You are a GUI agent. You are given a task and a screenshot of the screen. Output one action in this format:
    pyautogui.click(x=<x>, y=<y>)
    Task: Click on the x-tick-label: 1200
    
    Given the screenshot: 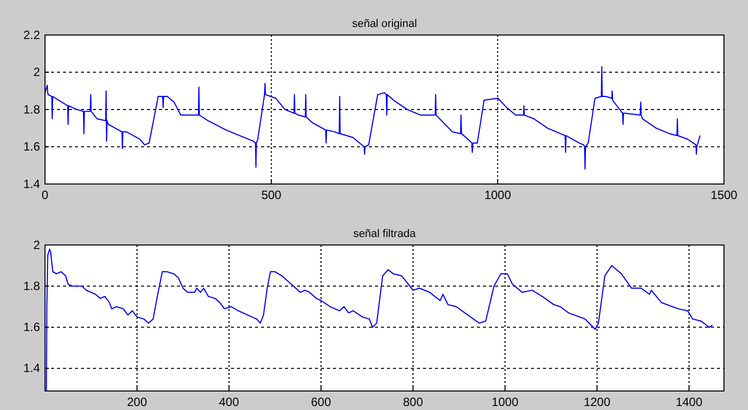 What is the action you would take?
    pyautogui.click(x=597, y=402)
    